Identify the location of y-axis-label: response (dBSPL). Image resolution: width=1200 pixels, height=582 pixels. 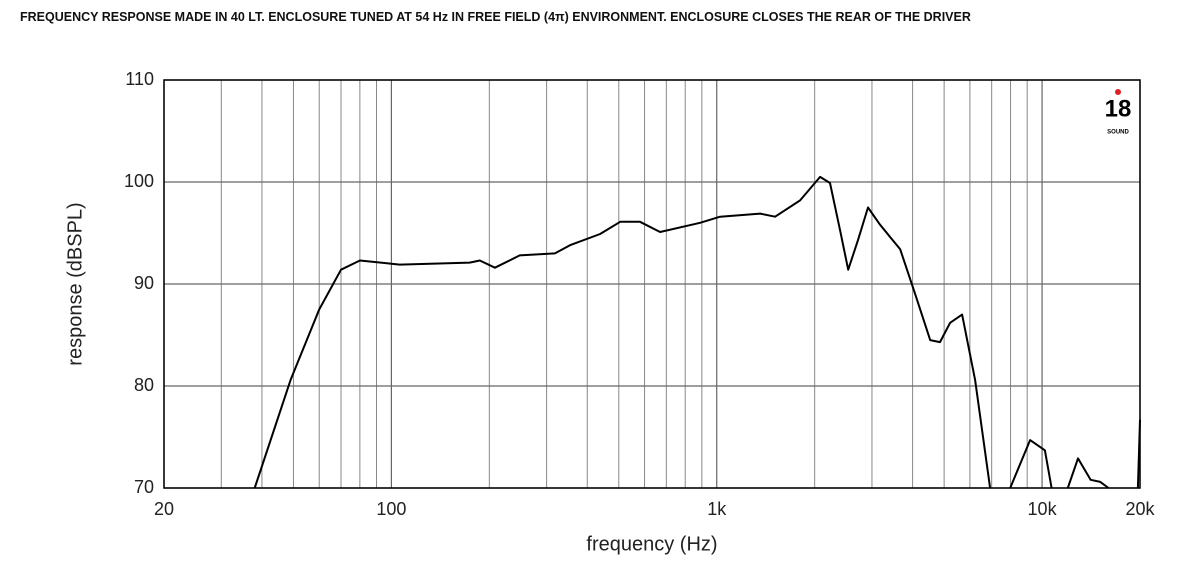
(75, 283).